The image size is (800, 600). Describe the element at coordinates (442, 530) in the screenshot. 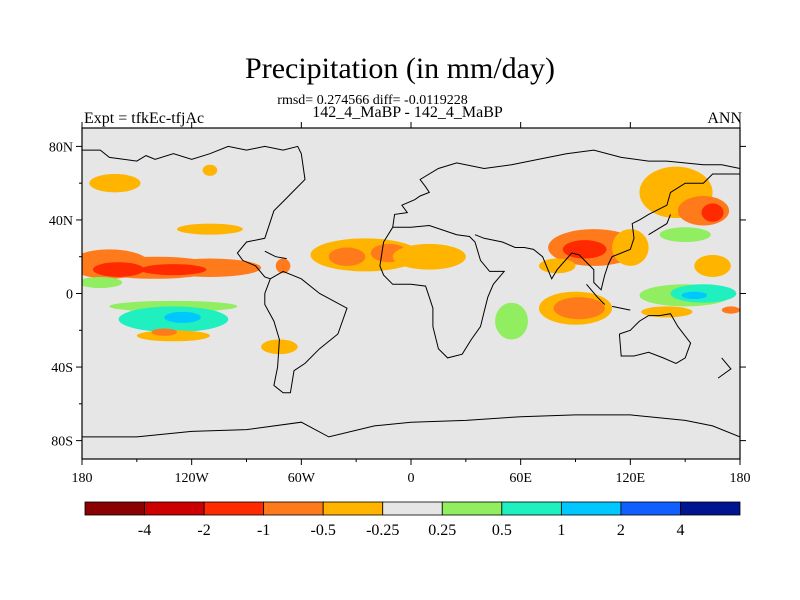

I see `colorbar-label: 0.25` at that location.